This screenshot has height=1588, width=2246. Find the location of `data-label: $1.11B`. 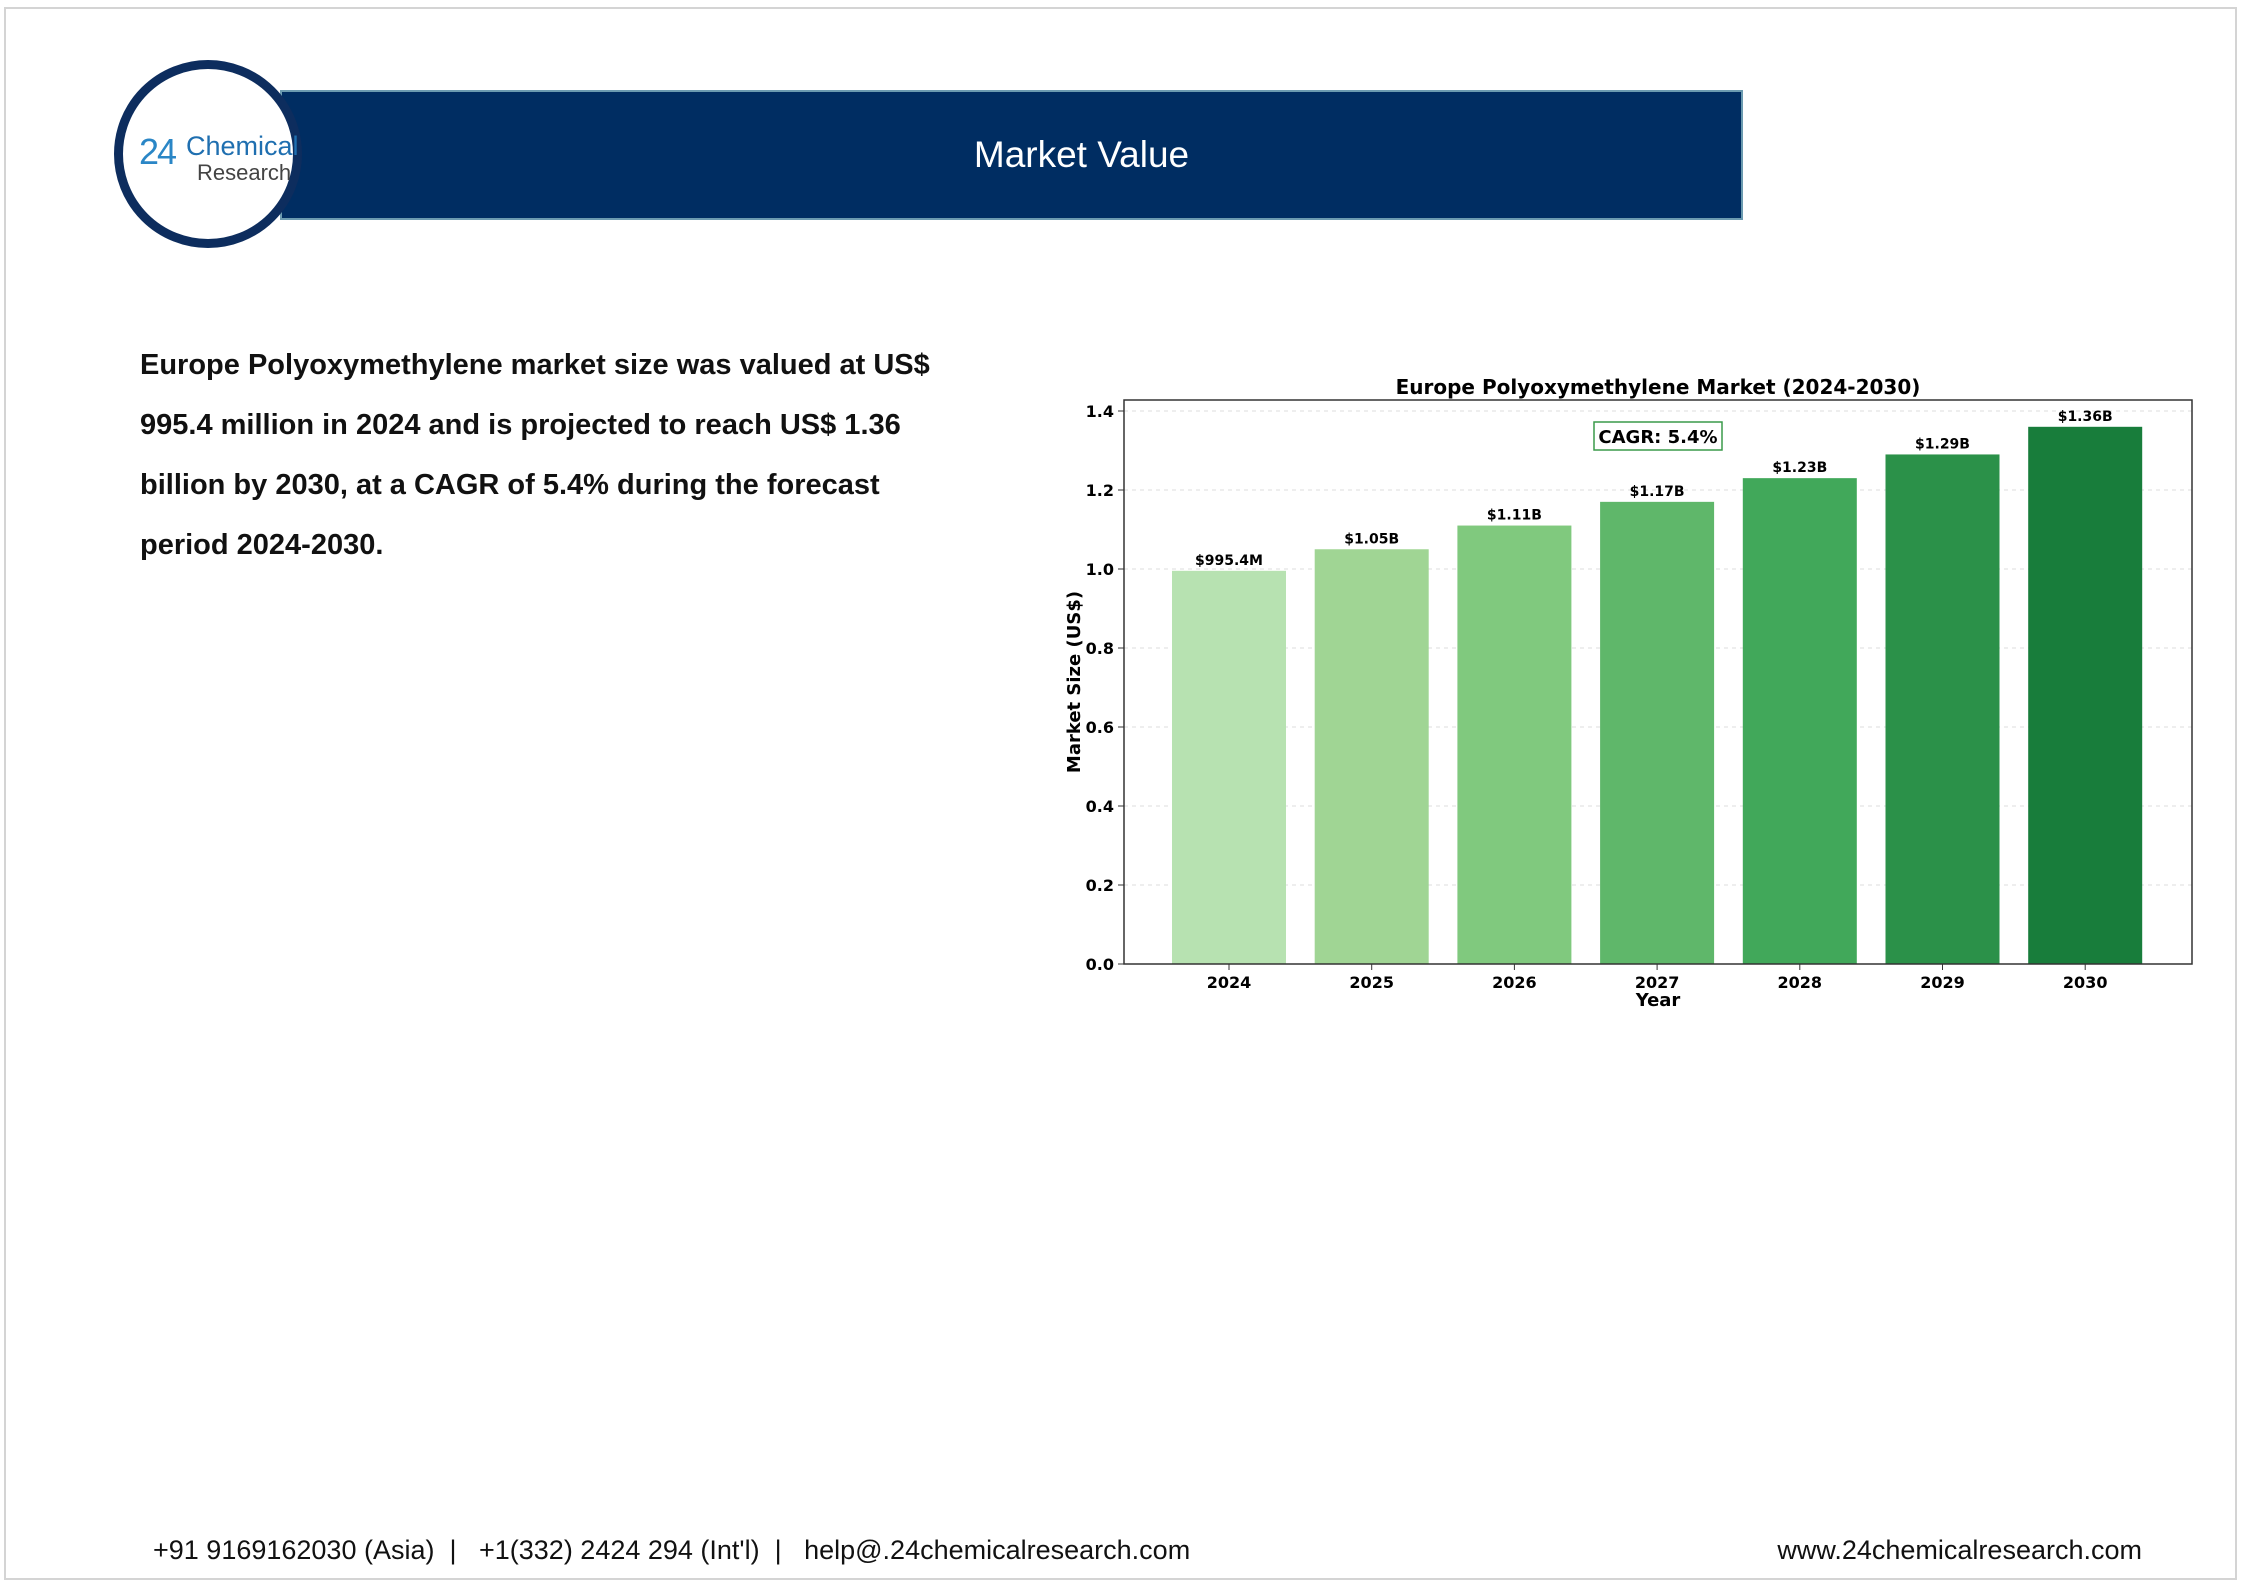

data-label: $1.11B is located at coordinates (1514, 516).